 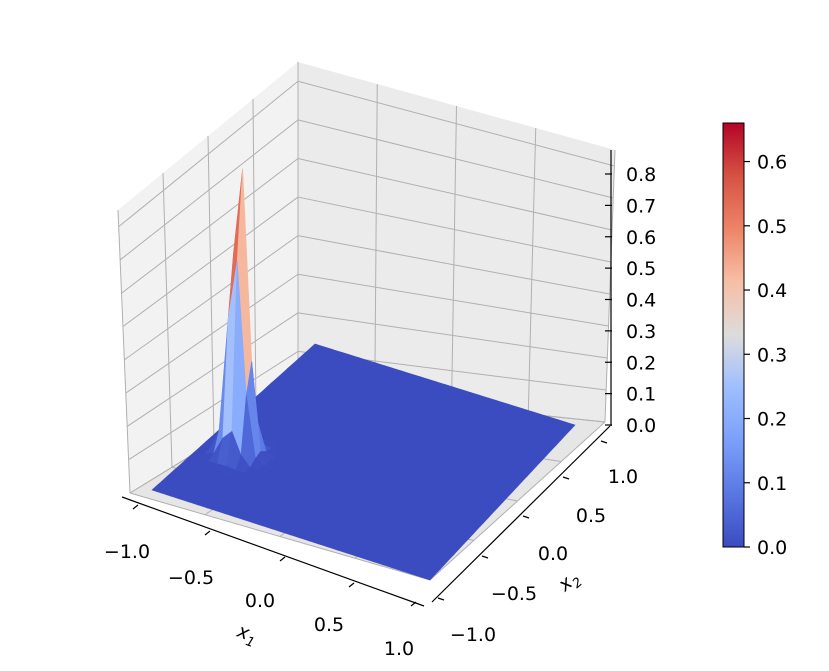 What do you see at coordinates (569, 582) in the screenshot?
I see `y-axis-label: x2` at bounding box center [569, 582].